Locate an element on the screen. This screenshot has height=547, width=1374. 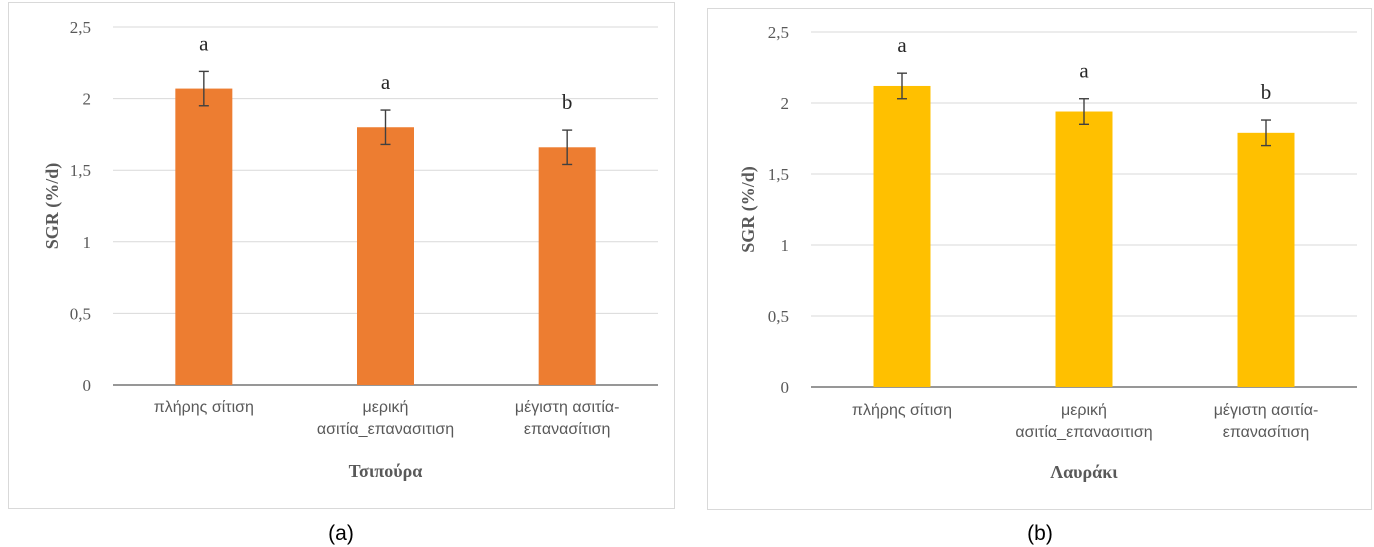
chart-b-category-label-line: επανασίτιση is located at coordinates (1266, 432).